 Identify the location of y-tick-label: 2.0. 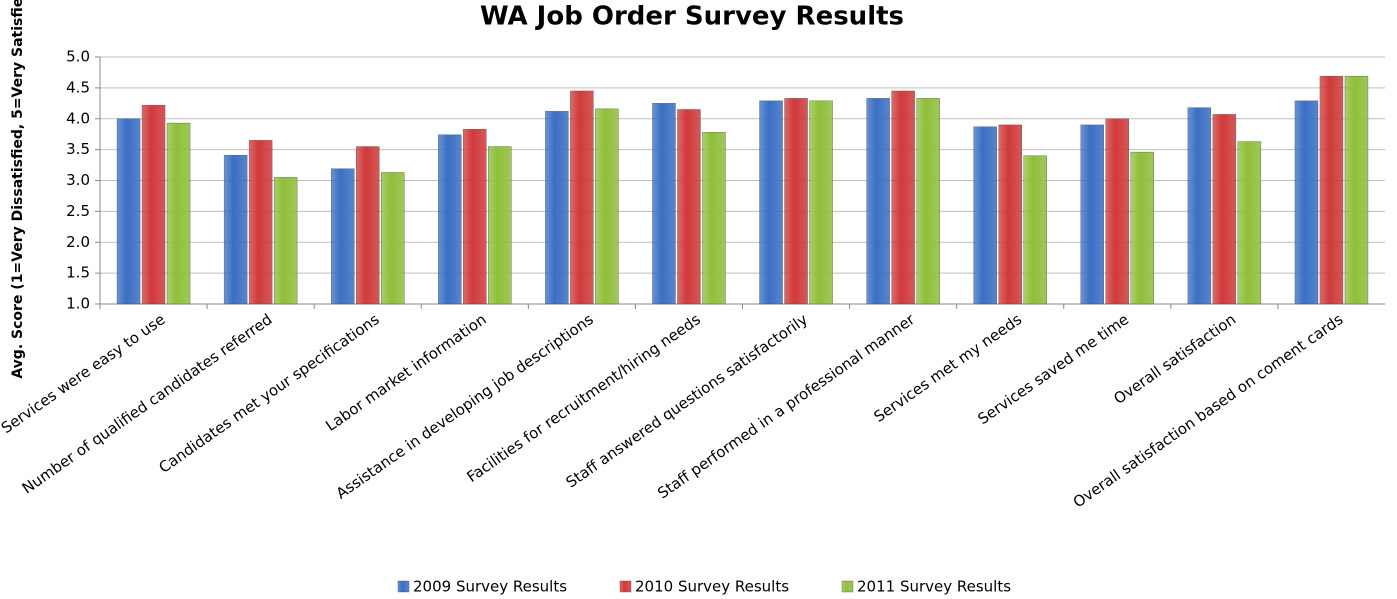
(78, 242).